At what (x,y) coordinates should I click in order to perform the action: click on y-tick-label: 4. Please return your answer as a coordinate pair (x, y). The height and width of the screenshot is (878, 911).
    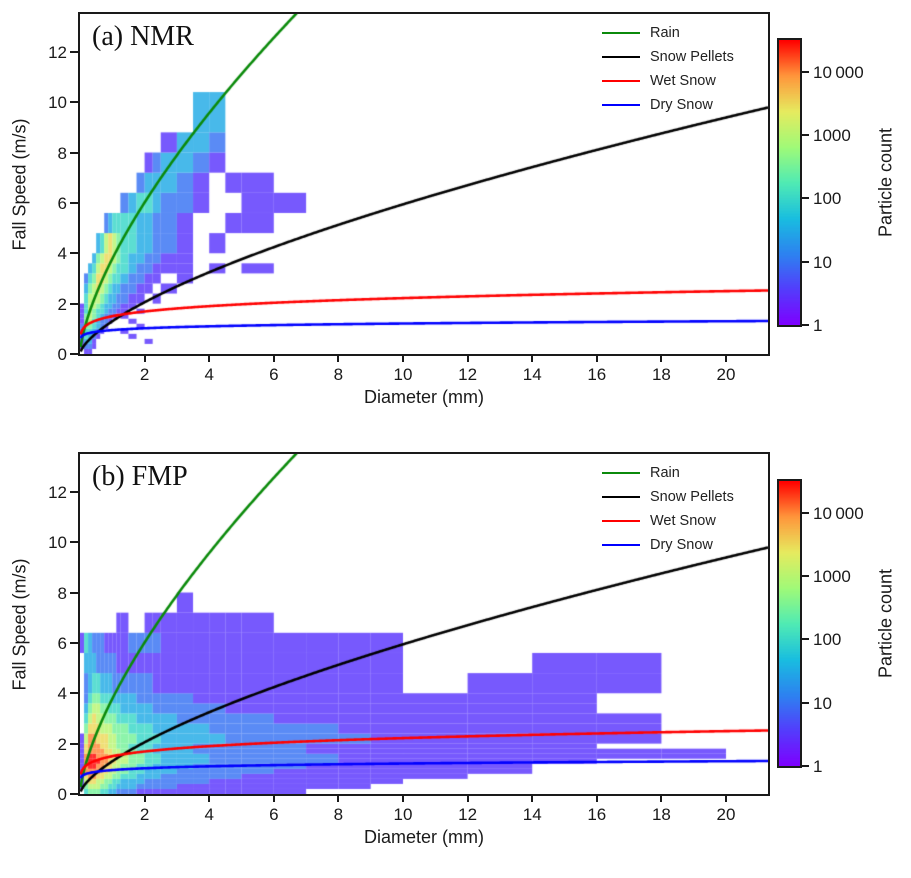
    Looking at the image, I should click on (62, 694).